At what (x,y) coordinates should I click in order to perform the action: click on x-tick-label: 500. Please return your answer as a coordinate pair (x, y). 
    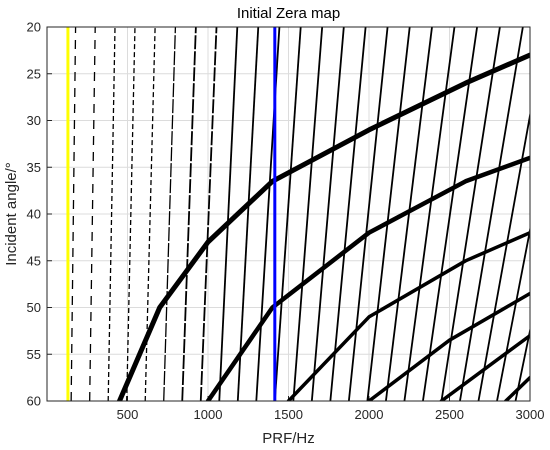
    Looking at the image, I should click on (128, 414).